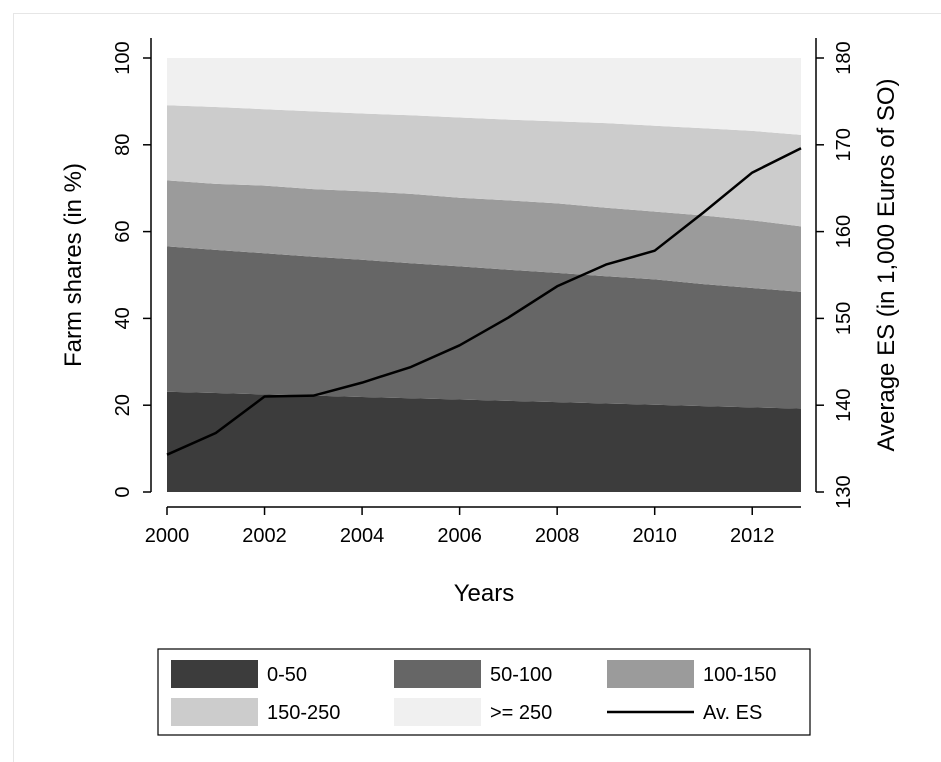  Describe the element at coordinates (287, 675) in the screenshot. I see `legend-label-0-50: 0-50` at that location.